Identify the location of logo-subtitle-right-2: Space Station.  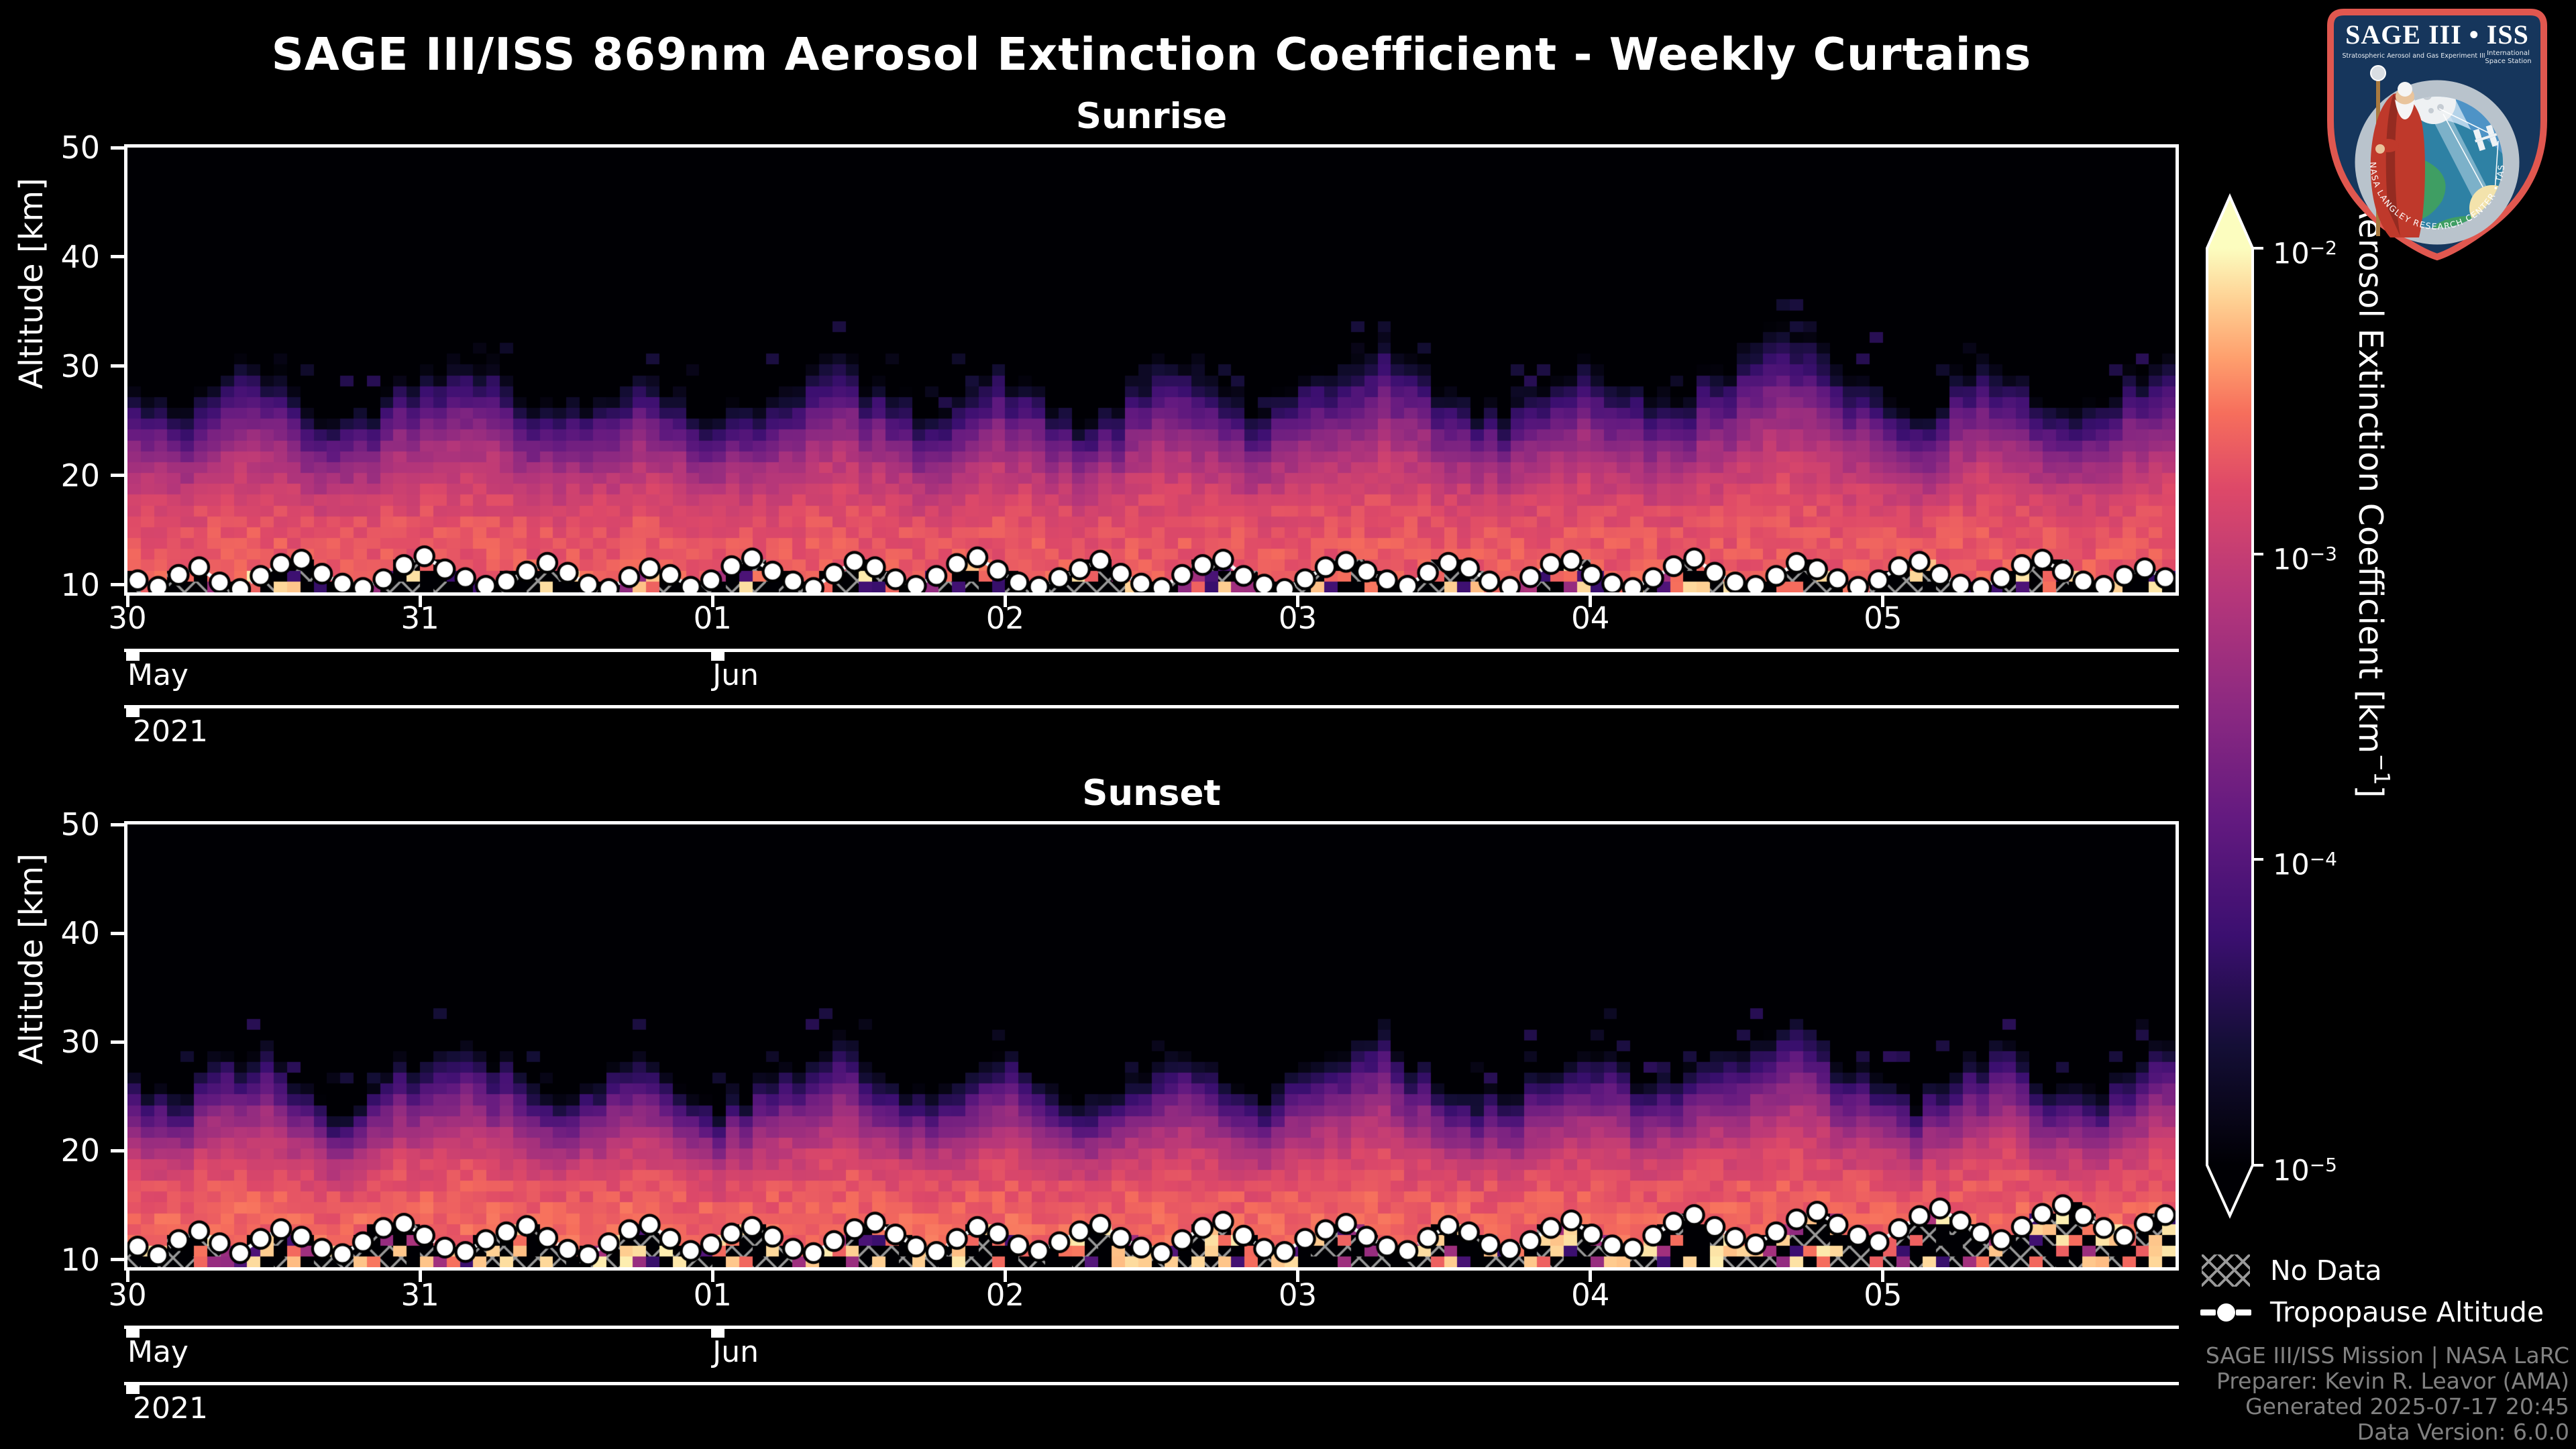
(2508, 61).